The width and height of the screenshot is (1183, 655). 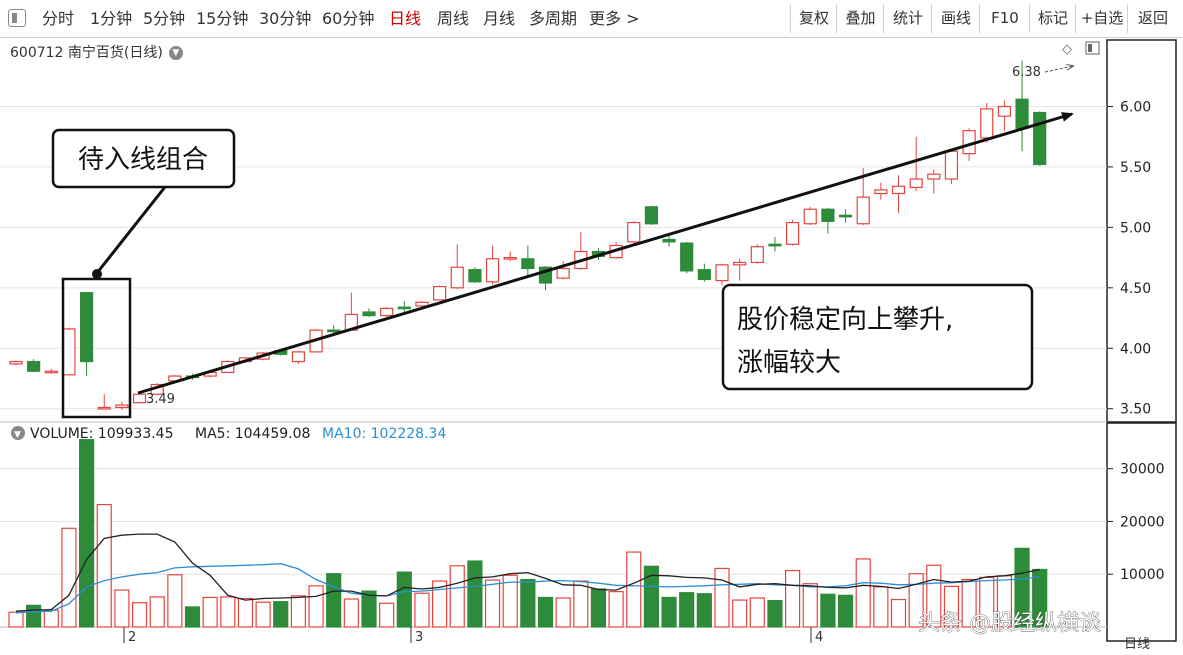 What do you see at coordinates (252, 434) in the screenshot?
I see `ma5-label: MA5: 104459.08` at bounding box center [252, 434].